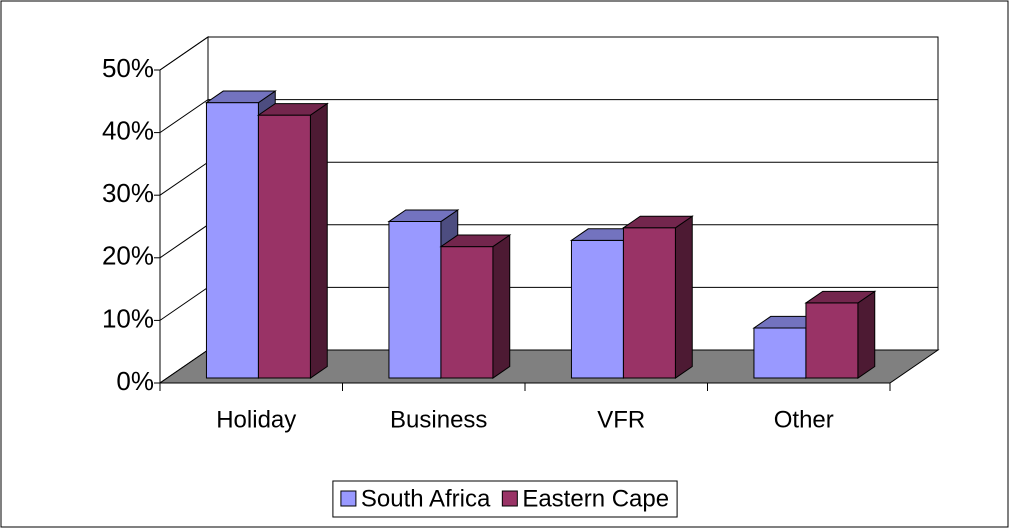 Image resolution: width=1010 pixels, height=529 pixels. Describe the element at coordinates (184, 210) in the screenshot. I see `left-wall` at that location.